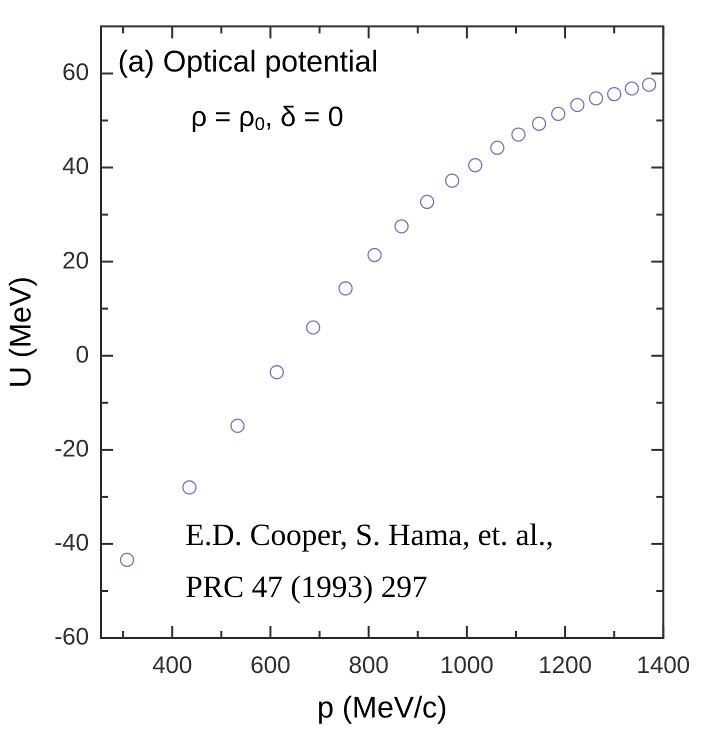 This screenshot has height=731, width=704. I want to click on y-tick-label: -20, so click(71, 448).